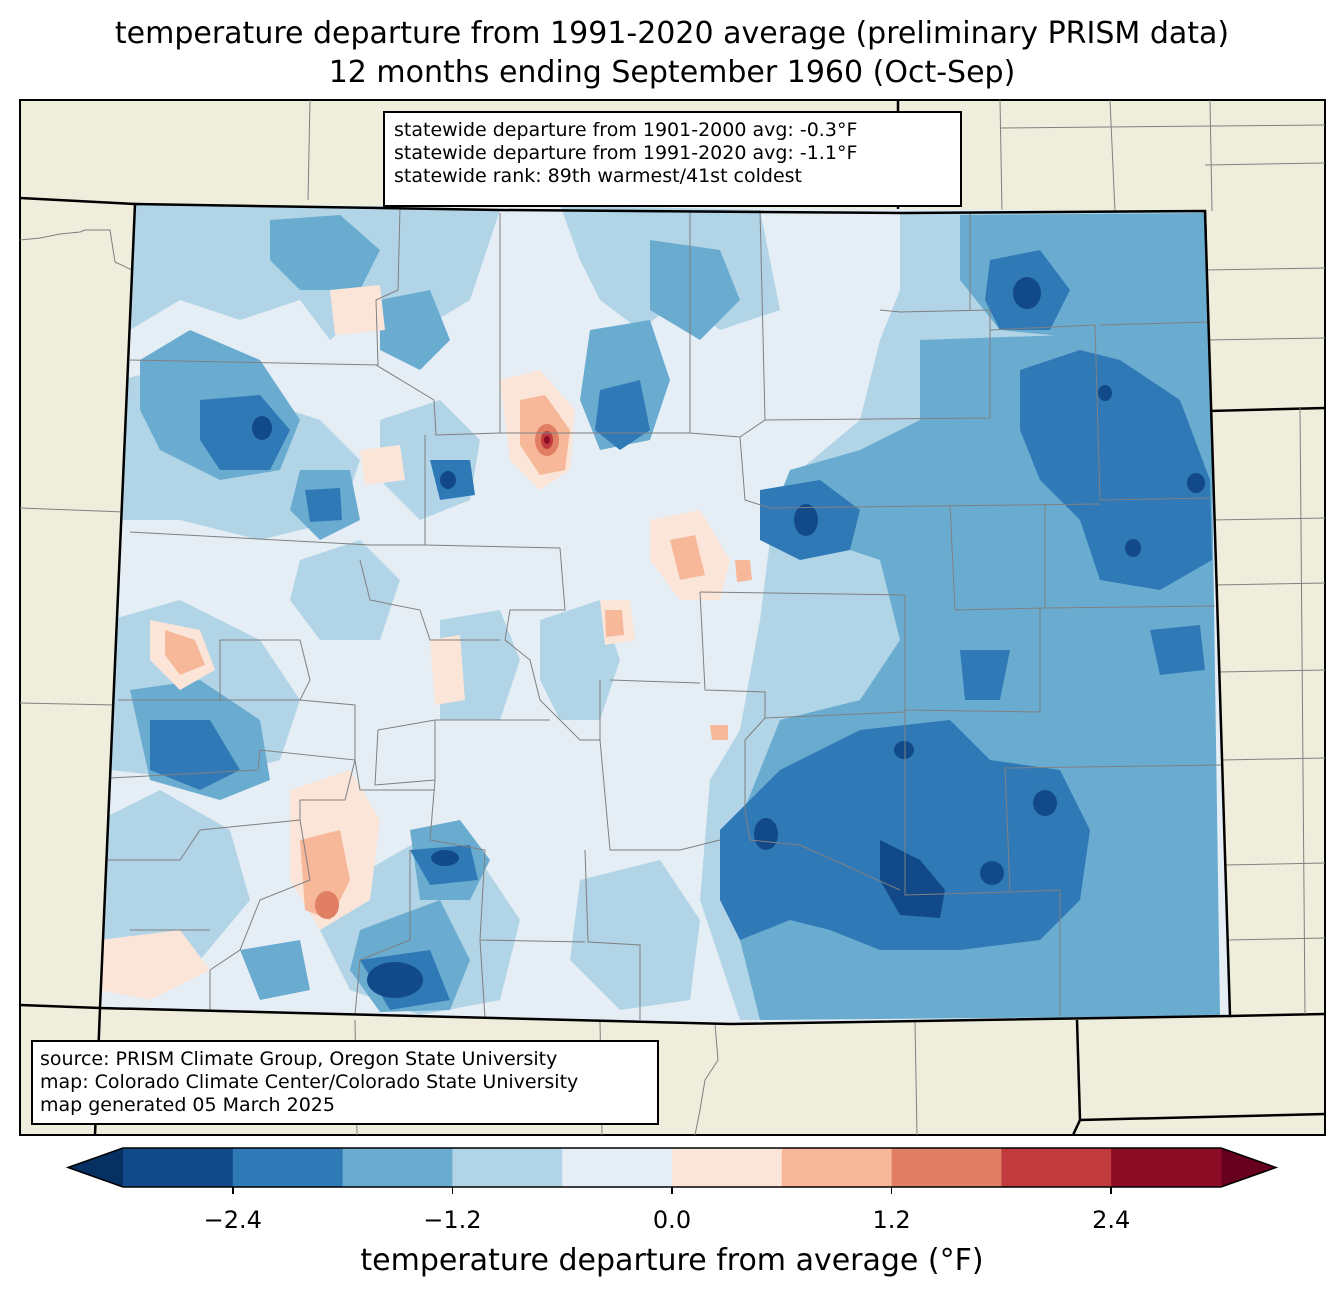 Image resolution: width=1344 pixels, height=1299 pixels. I want to click on colorbar-label: temperature departure from average (°F), so click(672, 1260).